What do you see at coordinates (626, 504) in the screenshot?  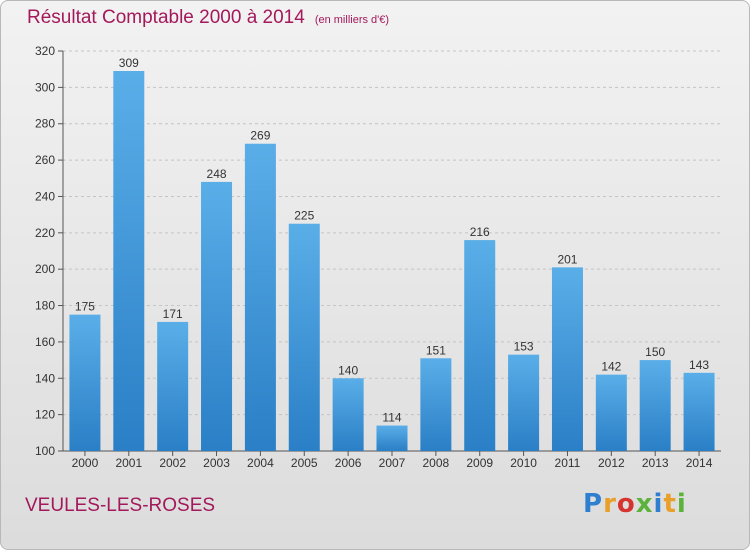 I see `brand-letter: o` at bounding box center [626, 504].